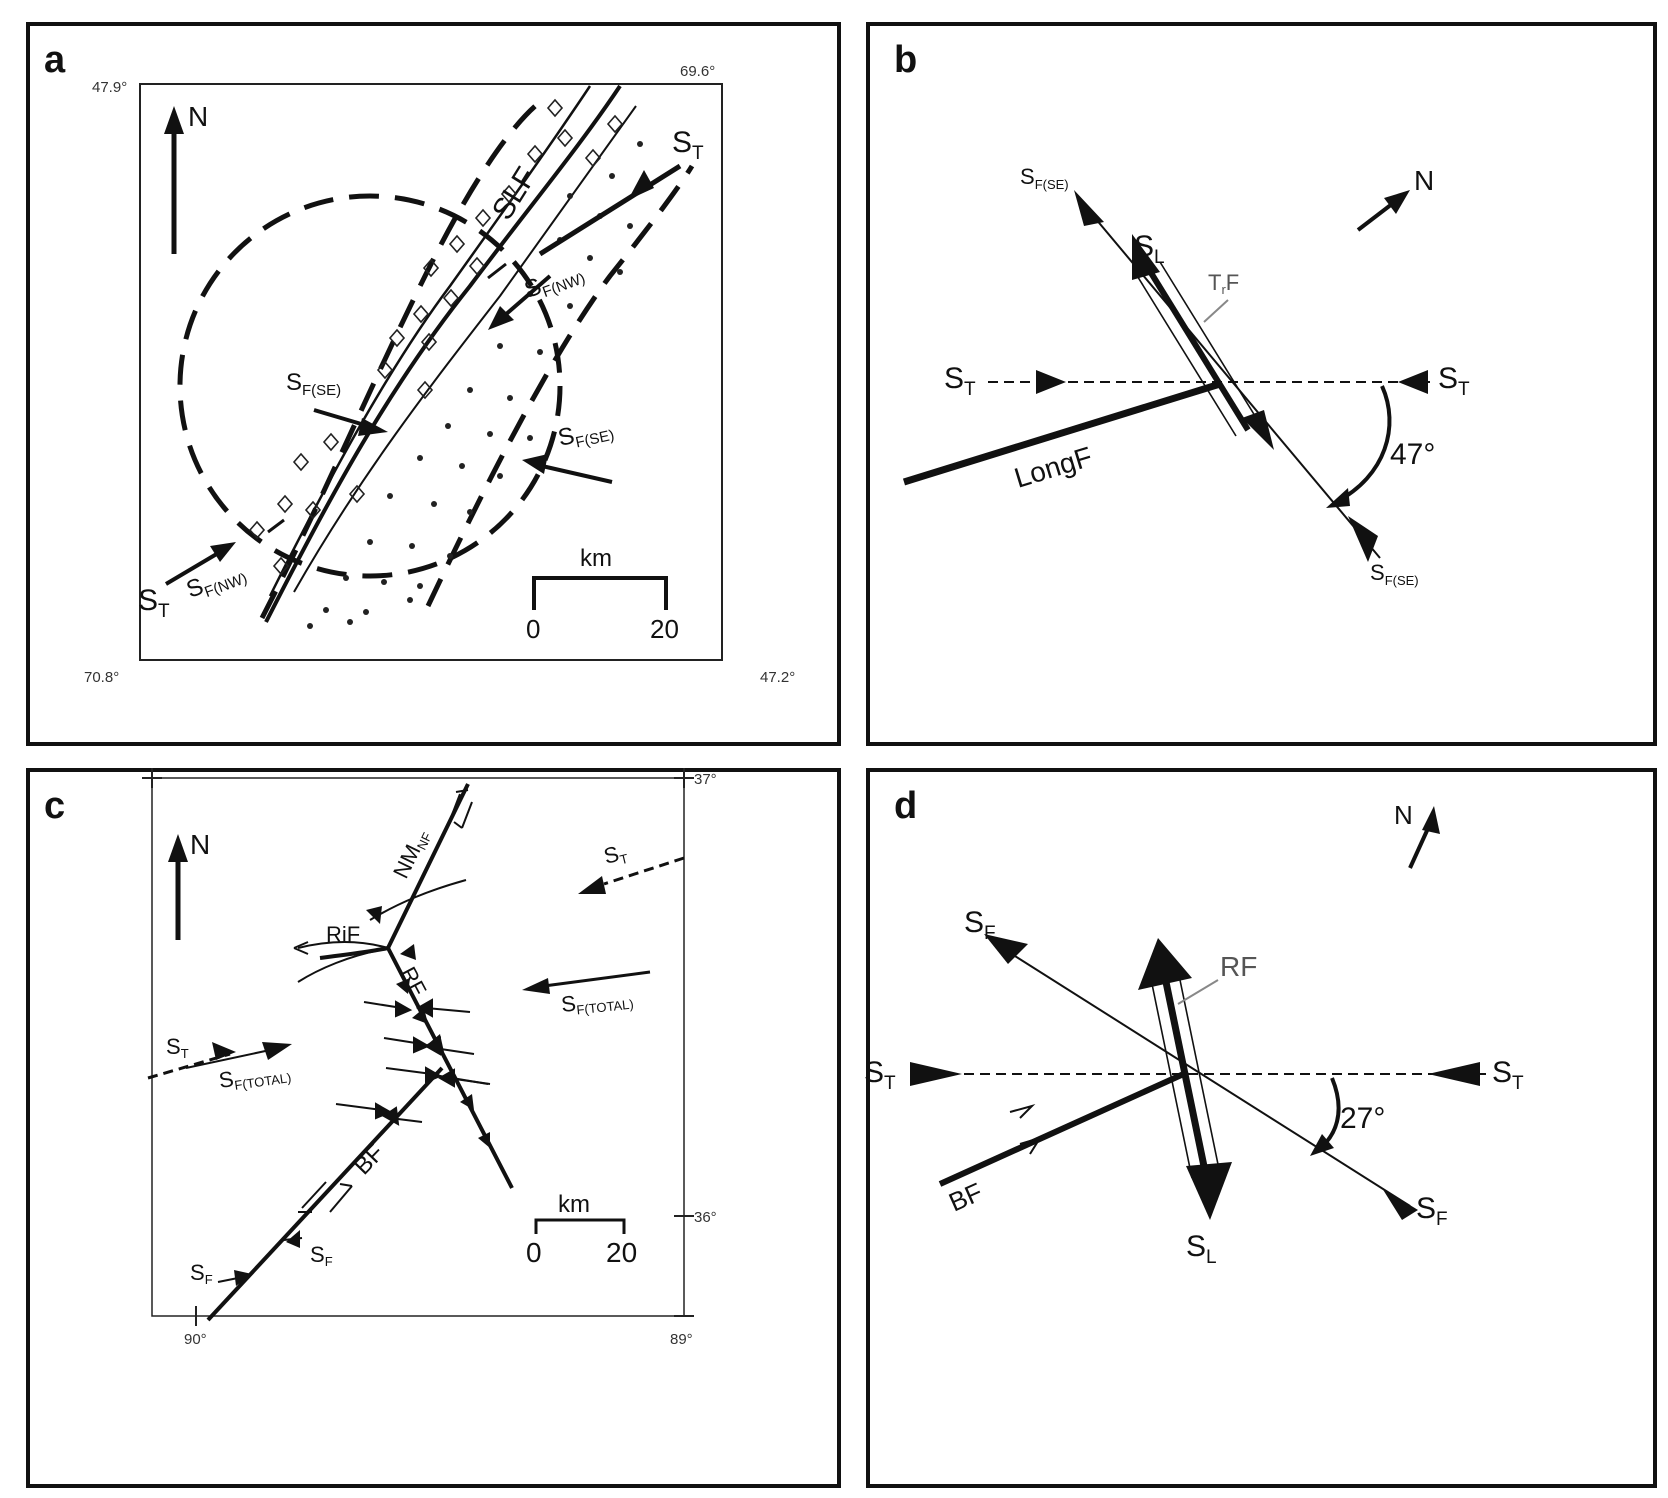 Image resolution: width=1668 pixels, height=1498 pixels. I want to click on label-trf: TrF, so click(1223, 283).